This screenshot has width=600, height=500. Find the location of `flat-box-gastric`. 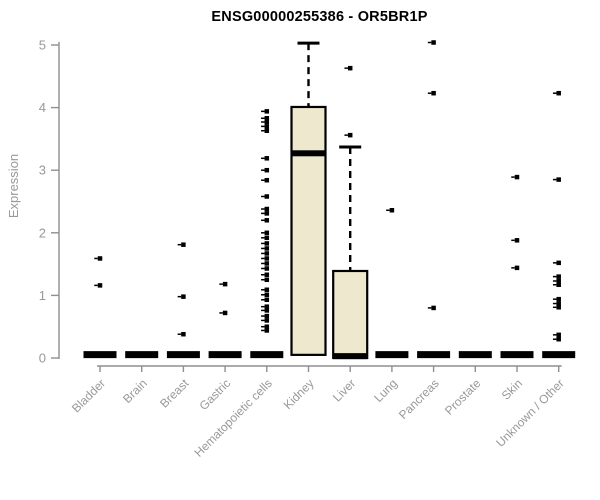

flat-box-gastric is located at coordinates (225, 355).